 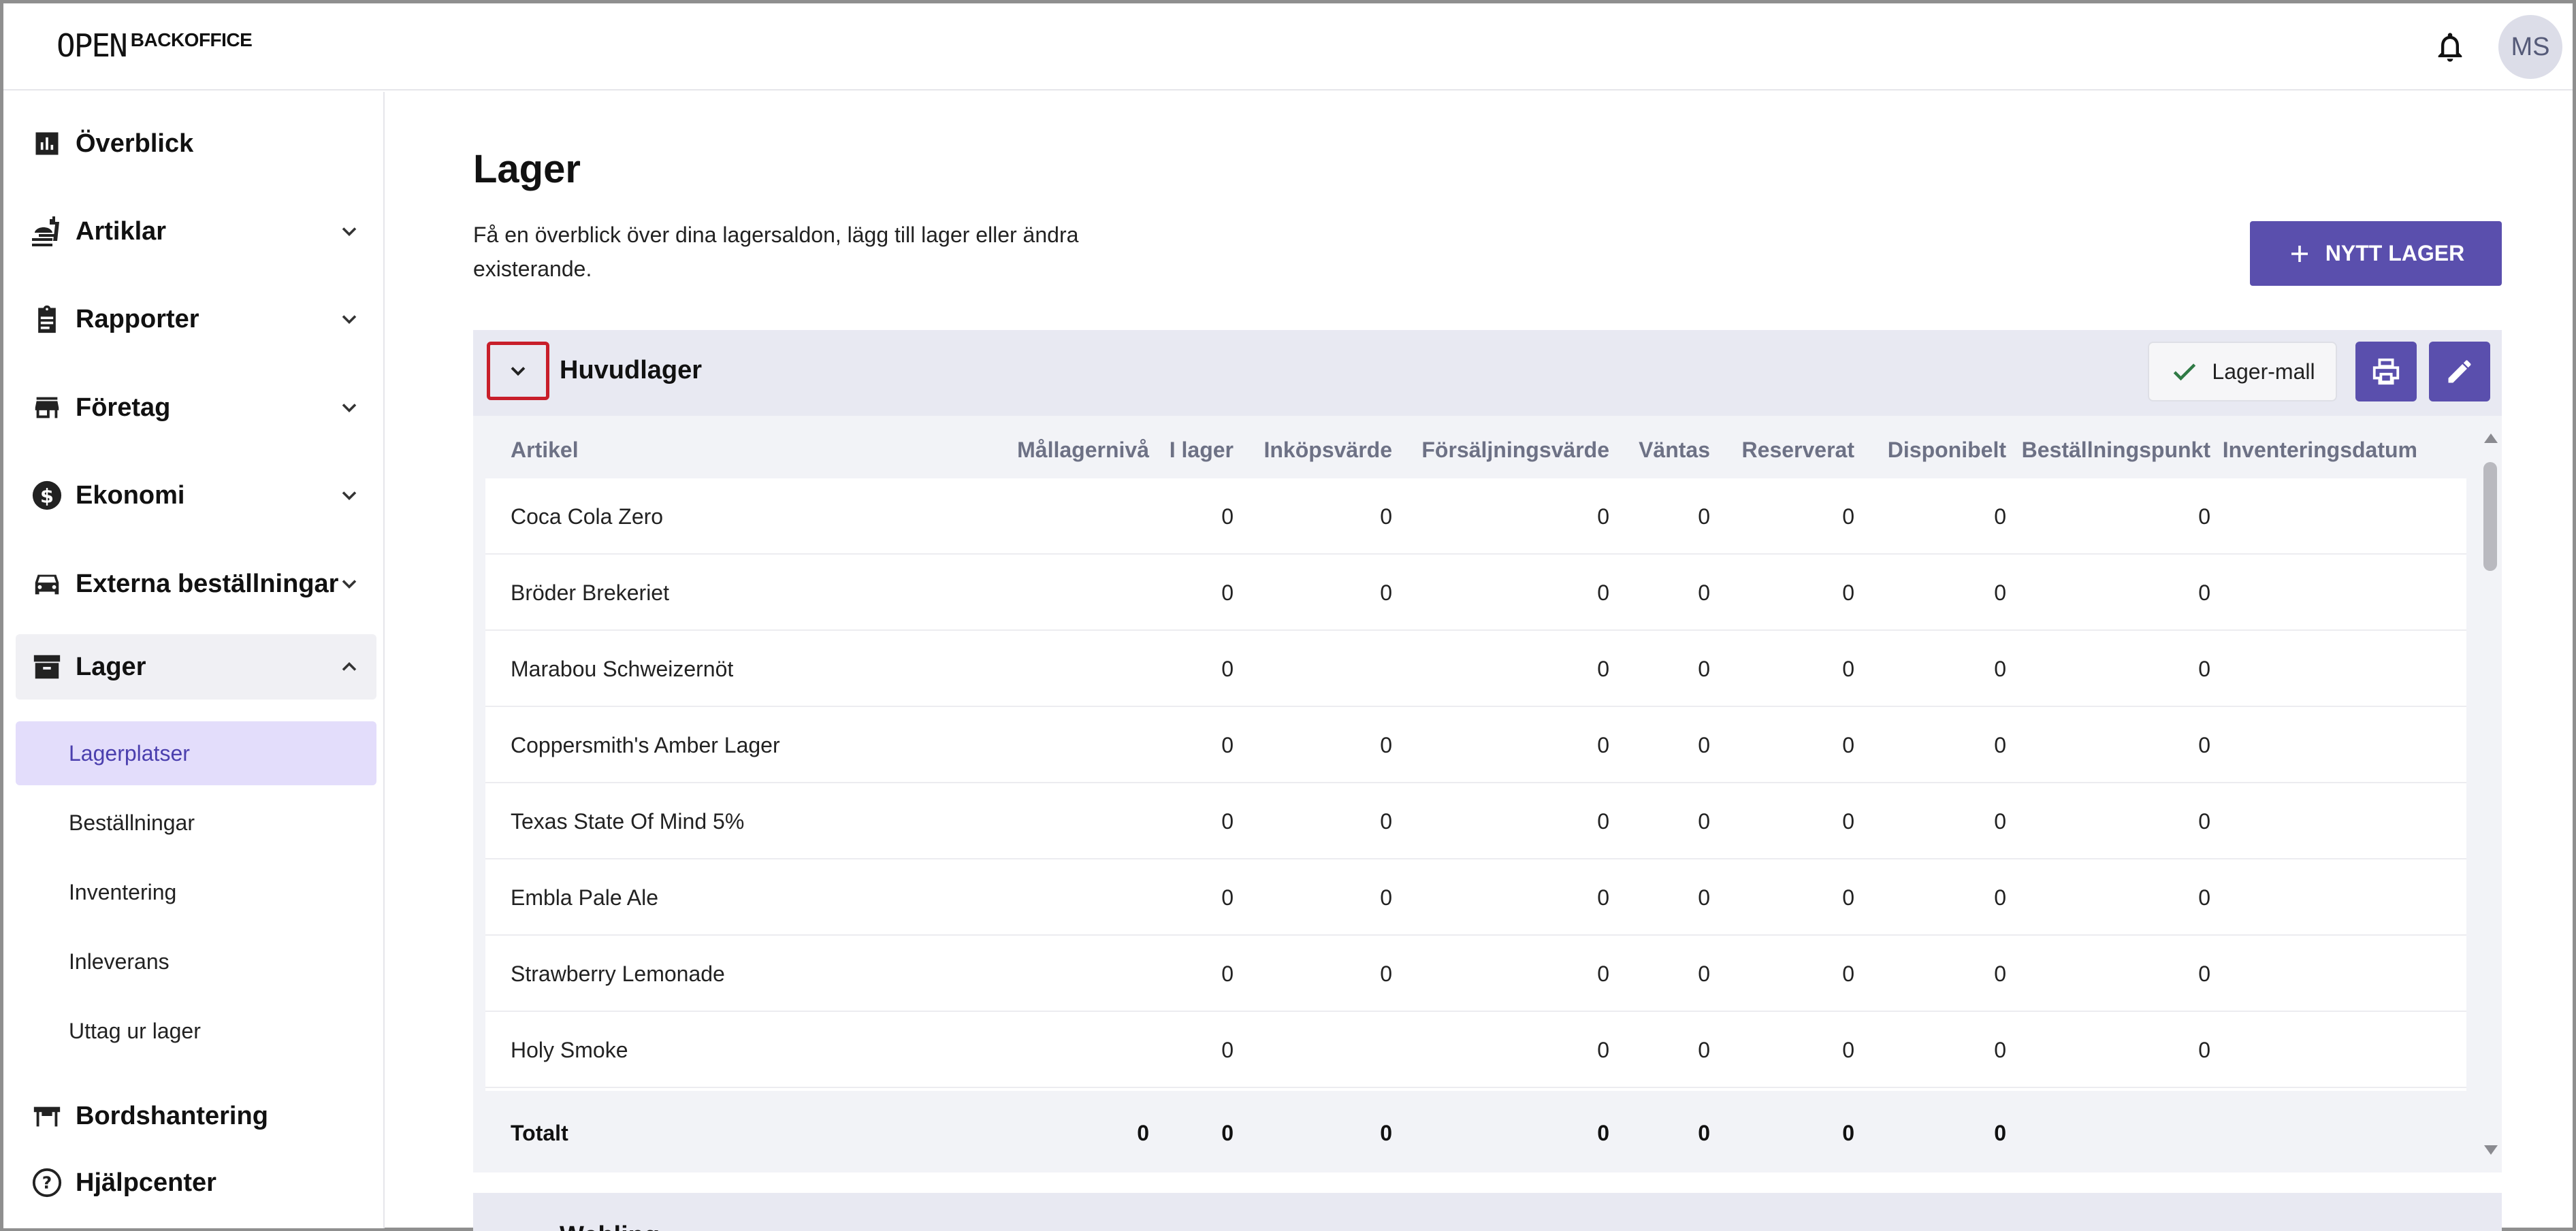 What do you see at coordinates (1475, 897) in the screenshot?
I see `table-row: Embla Pale Ale 0 0 0 0 0 0 0` at bounding box center [1475, 897].